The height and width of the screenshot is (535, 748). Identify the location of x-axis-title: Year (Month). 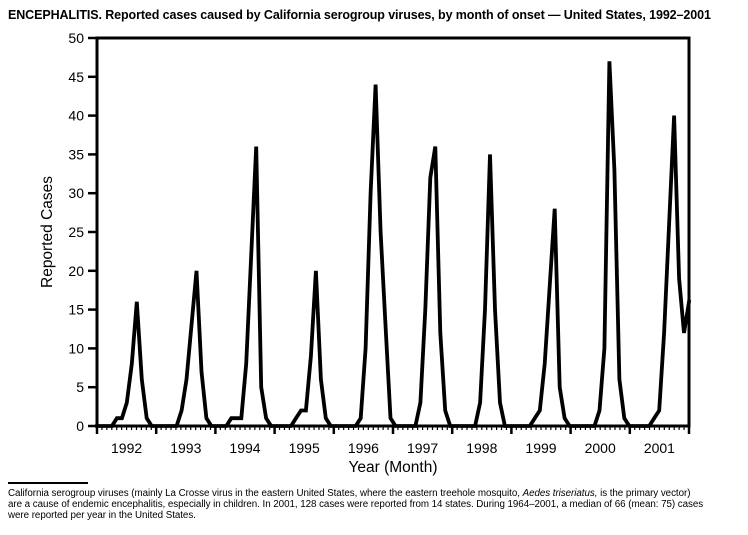
(392, 467).